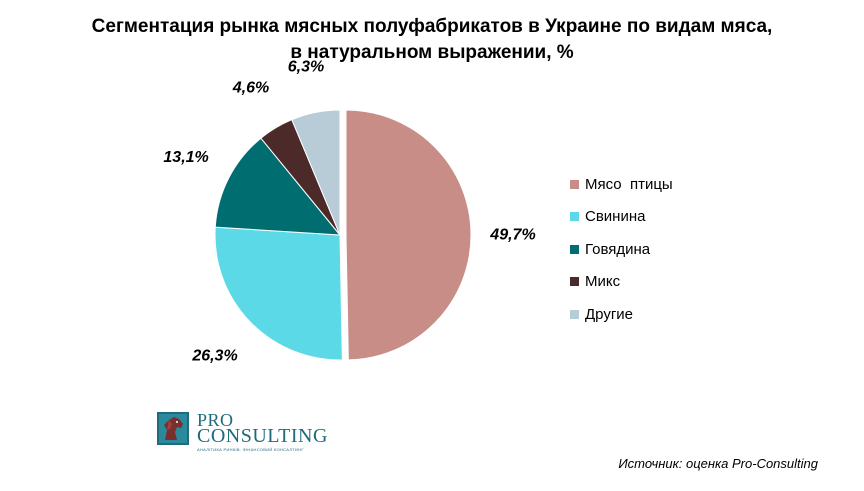 Image resolution: width=864 pixels, height=491 pixels. What do you see at coordinates (173, 428) in the screenshot?
I see `horse-emblem-icon` at bounding box center [173, 428].